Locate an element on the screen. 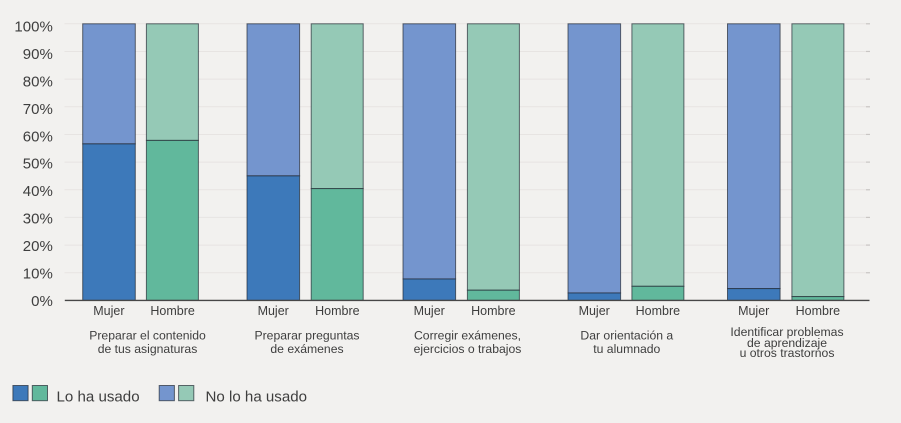 This screenshot has height=423, width=901. svg-text: 40% is located at coordinates (38, 191).